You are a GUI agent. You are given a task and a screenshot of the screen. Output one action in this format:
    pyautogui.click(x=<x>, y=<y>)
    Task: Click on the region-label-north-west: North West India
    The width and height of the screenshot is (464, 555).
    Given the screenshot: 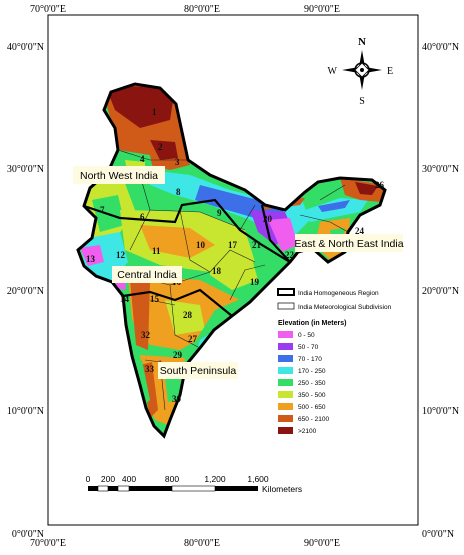 What is the action you would take?
    pyautogui.click(x=119, y=175)
    